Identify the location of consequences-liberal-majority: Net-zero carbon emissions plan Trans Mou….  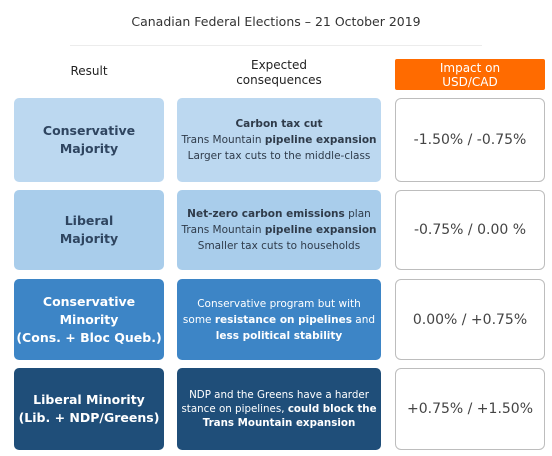
(279, 230).